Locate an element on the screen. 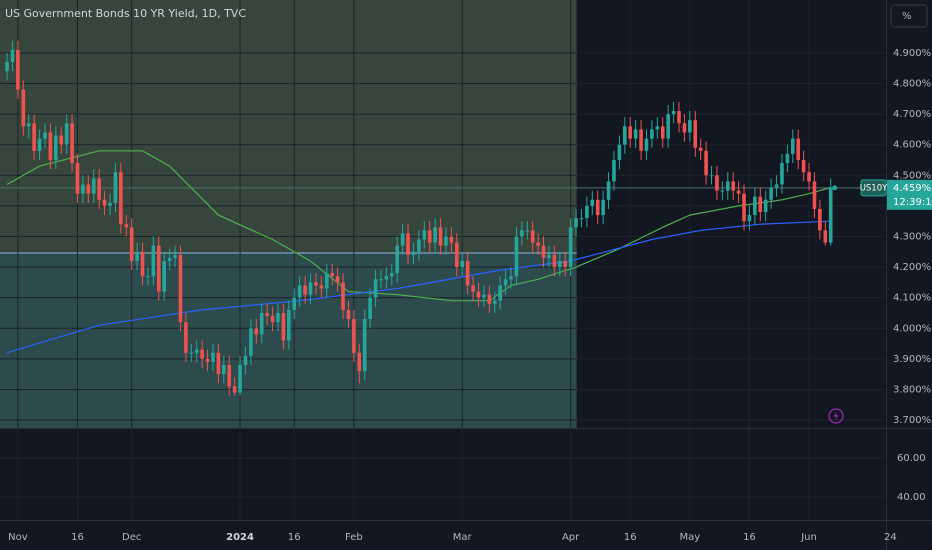 This screenshot has height=550, width=932. x-tick-label: Feb is located at coordinates (354, 537).